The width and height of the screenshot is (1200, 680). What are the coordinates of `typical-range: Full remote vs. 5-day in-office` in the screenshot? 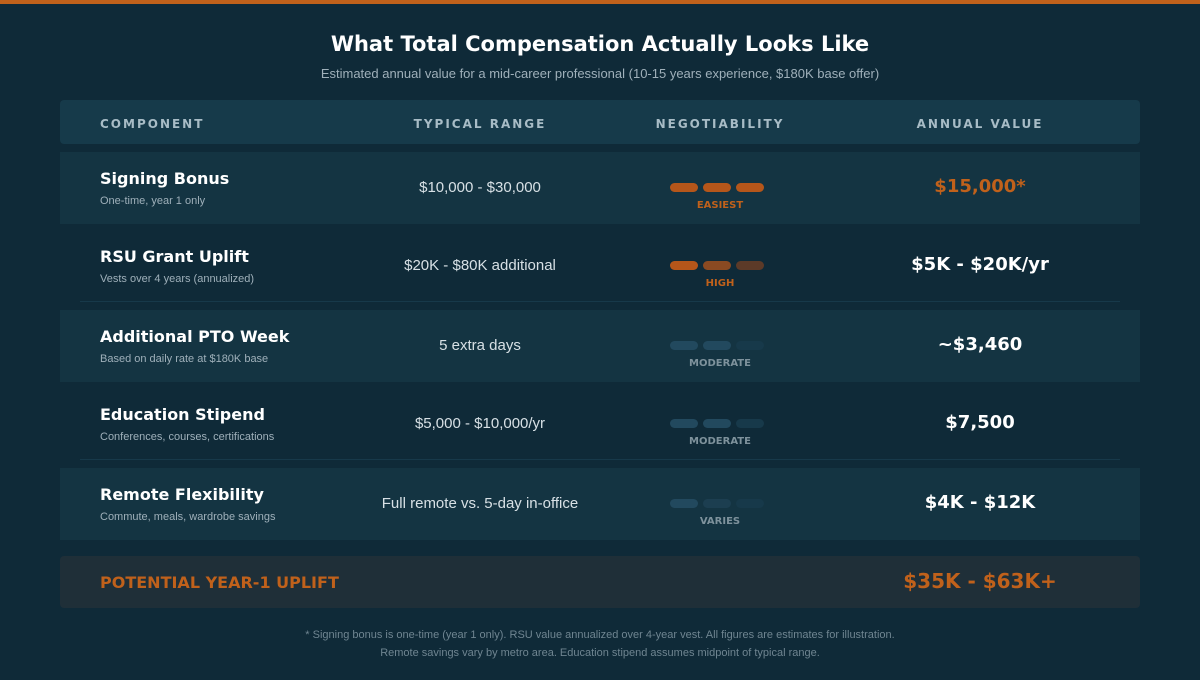 It's located at (480, 503).